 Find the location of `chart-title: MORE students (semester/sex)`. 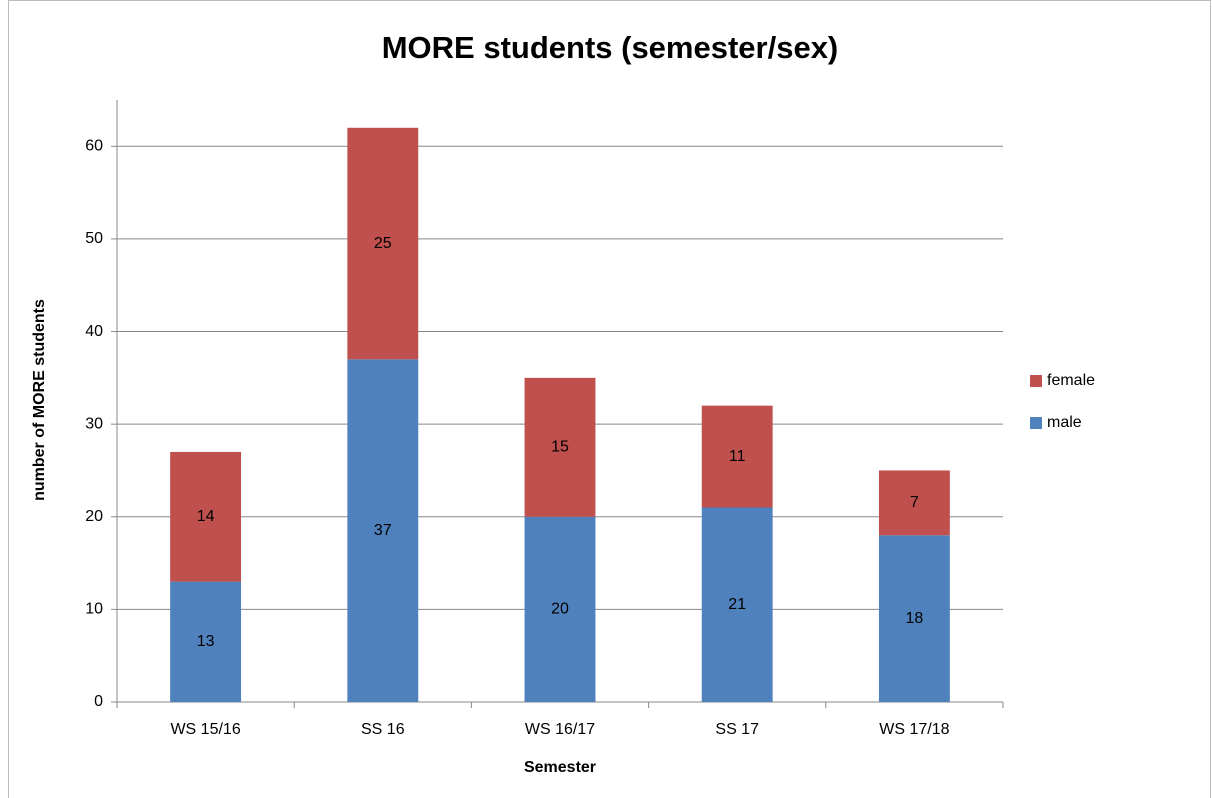

chart-title: MORE students (semester/sex) is located at coordinates (610, 47).